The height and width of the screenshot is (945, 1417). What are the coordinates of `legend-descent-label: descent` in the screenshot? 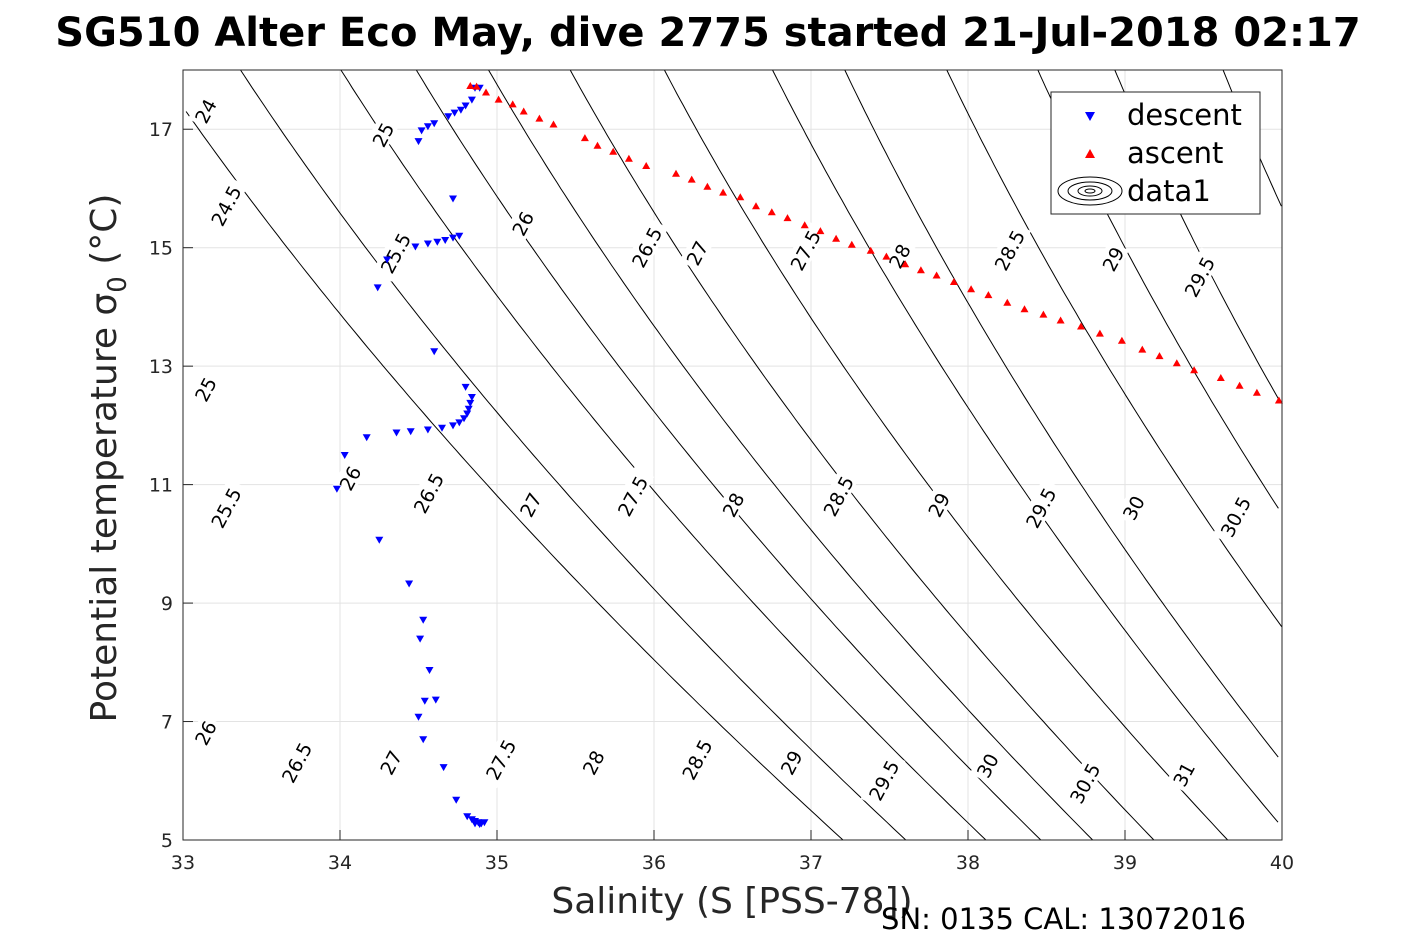 It's located at (1184, 115).